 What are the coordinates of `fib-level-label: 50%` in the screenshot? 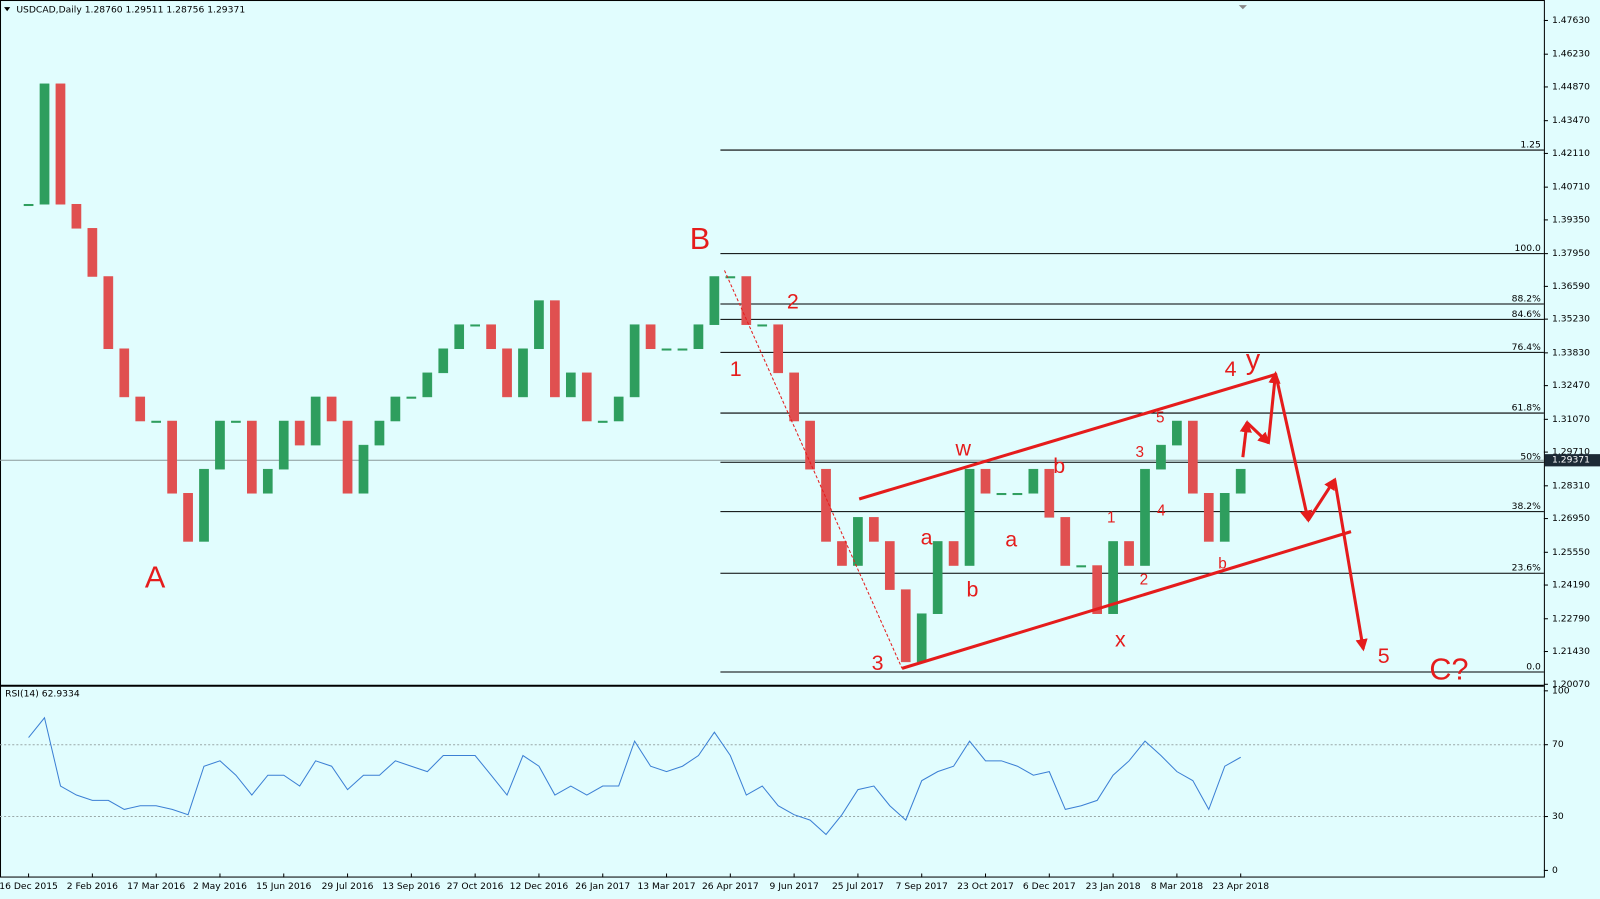 It's located at (1530, 457).